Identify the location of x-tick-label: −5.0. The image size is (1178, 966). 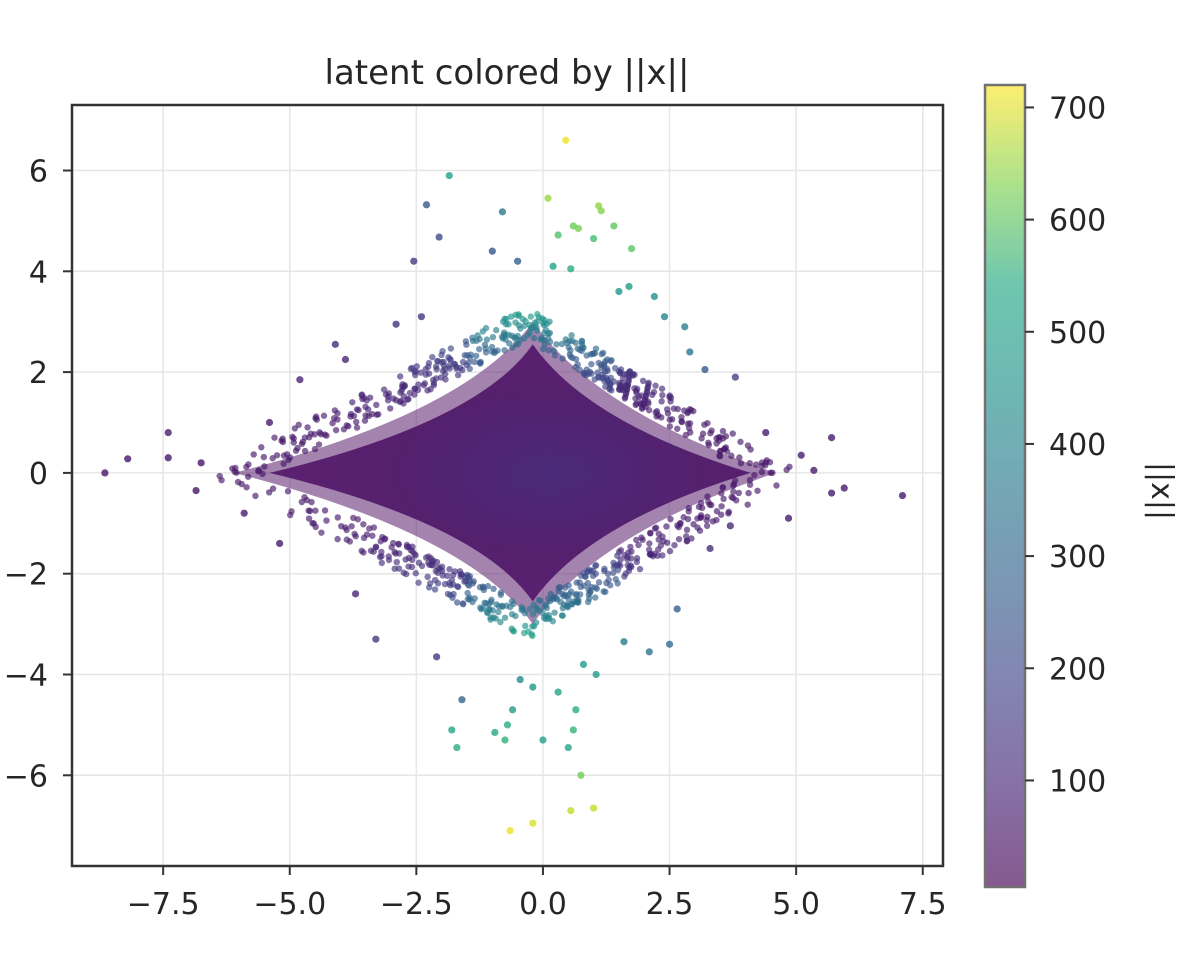
(289, 904).